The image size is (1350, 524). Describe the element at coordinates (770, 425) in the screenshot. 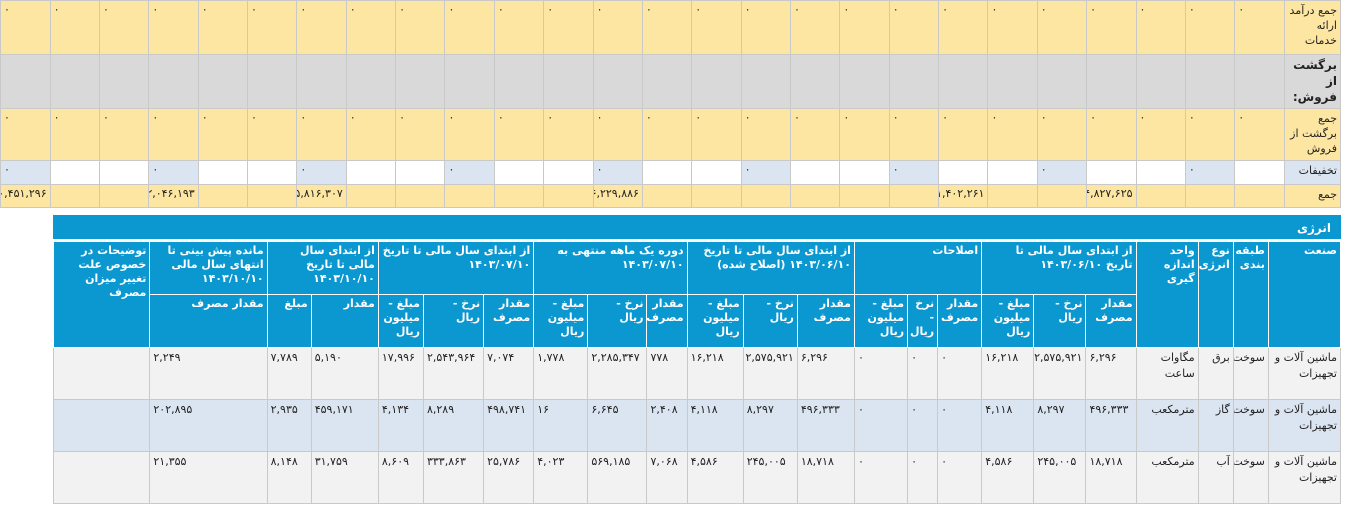

I see `cell-g3: ۸,۲۹۷` at that location.